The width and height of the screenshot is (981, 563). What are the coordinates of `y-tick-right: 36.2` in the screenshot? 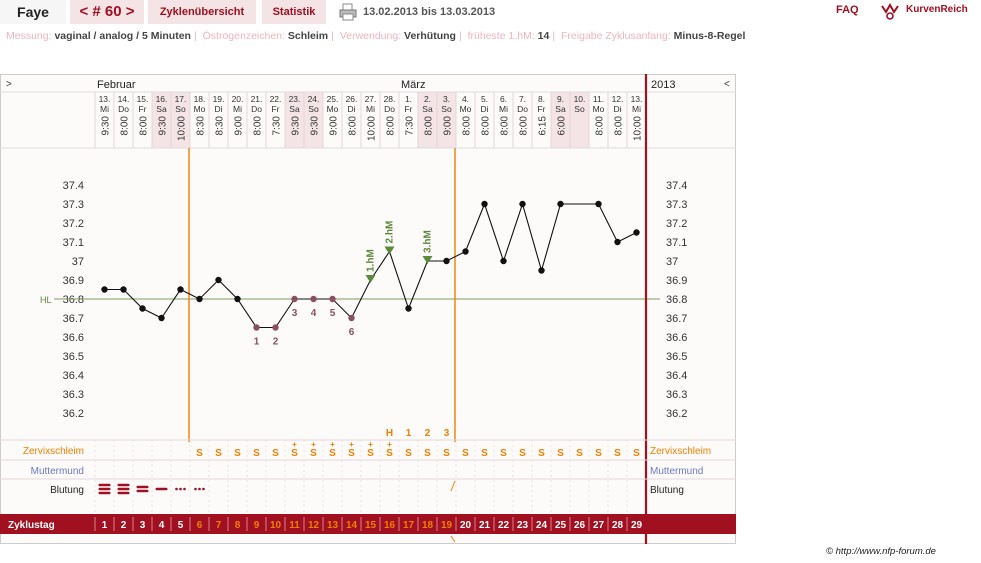 It's located at (676, 414).